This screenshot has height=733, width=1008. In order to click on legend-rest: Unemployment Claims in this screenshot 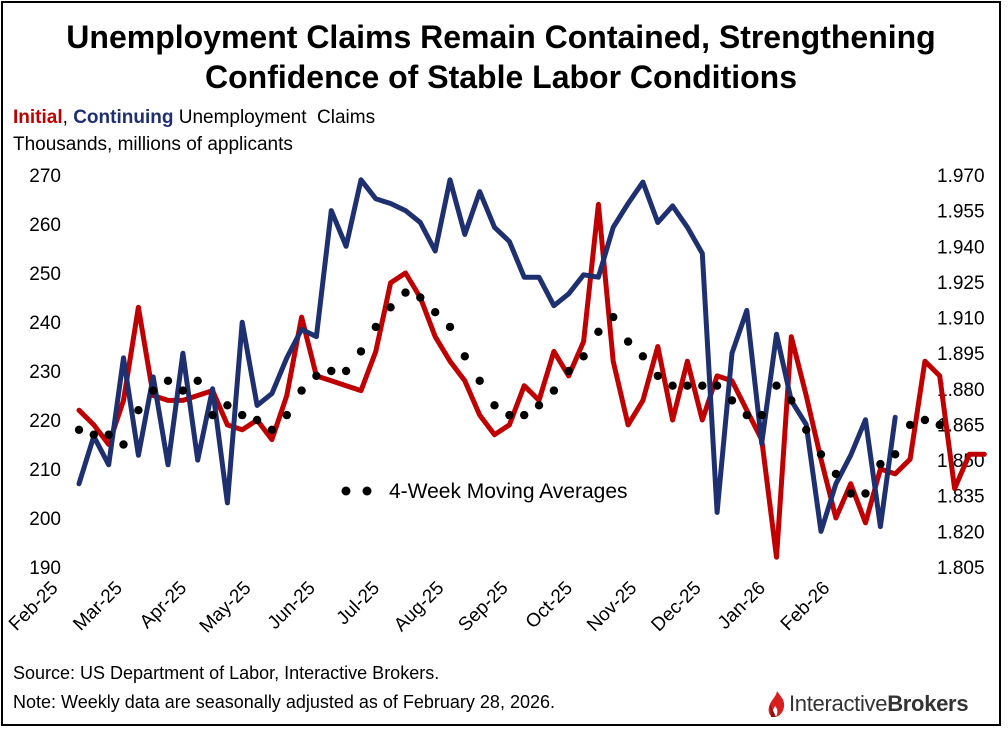, I will do `click(274, 117)`.